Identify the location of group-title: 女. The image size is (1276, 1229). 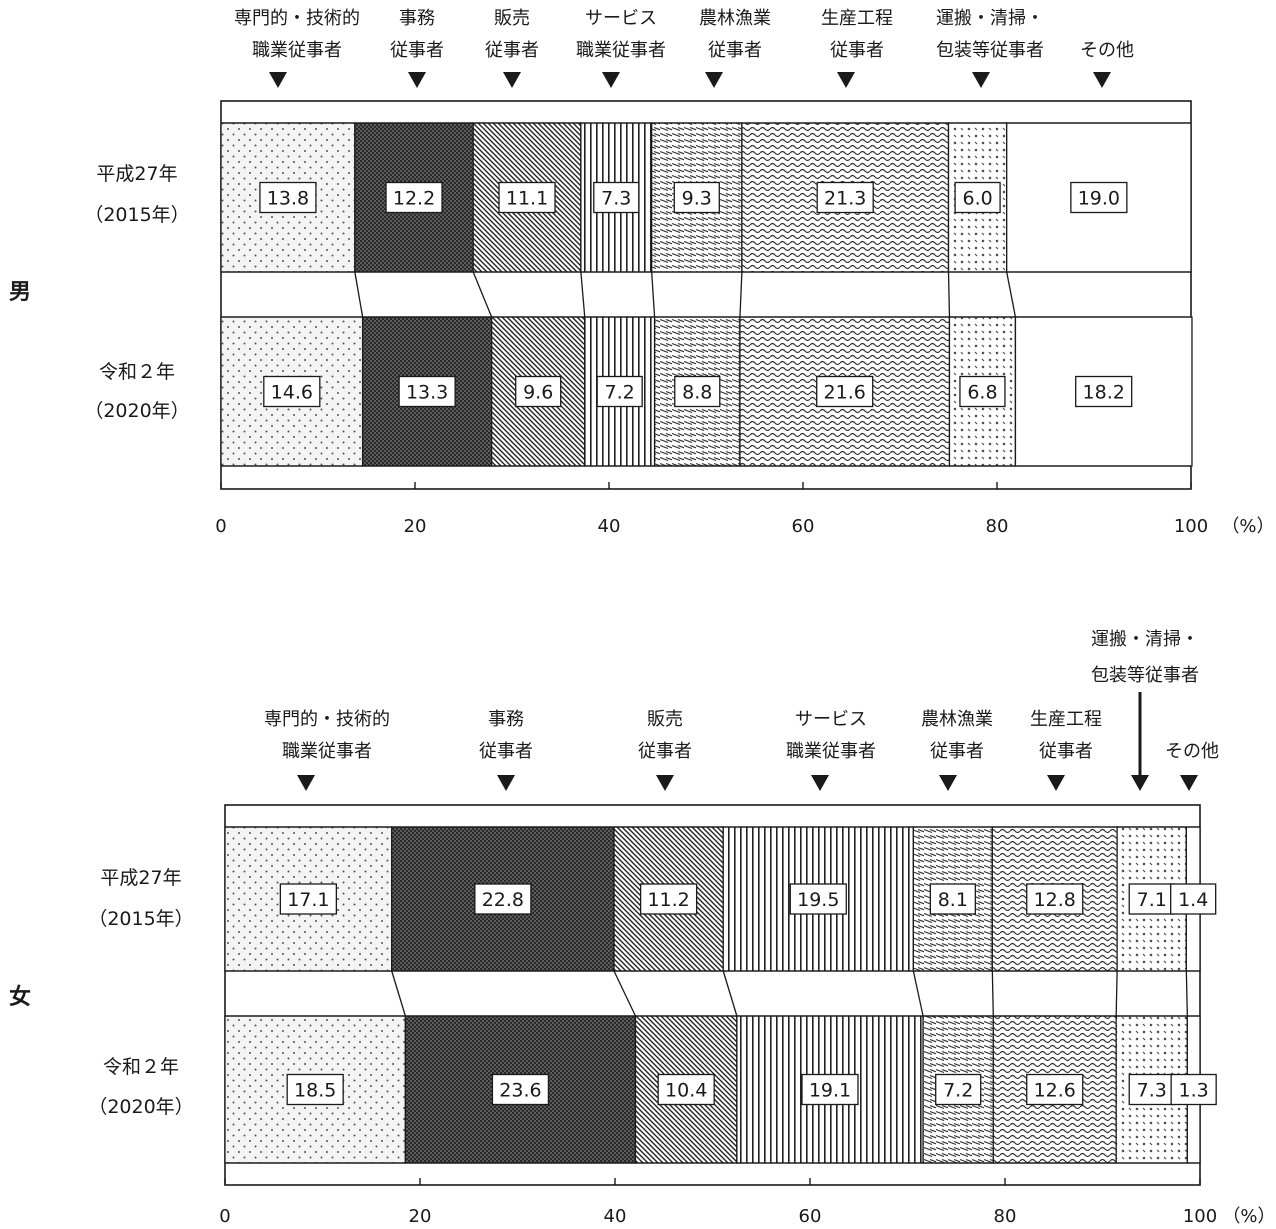
(20, 997).